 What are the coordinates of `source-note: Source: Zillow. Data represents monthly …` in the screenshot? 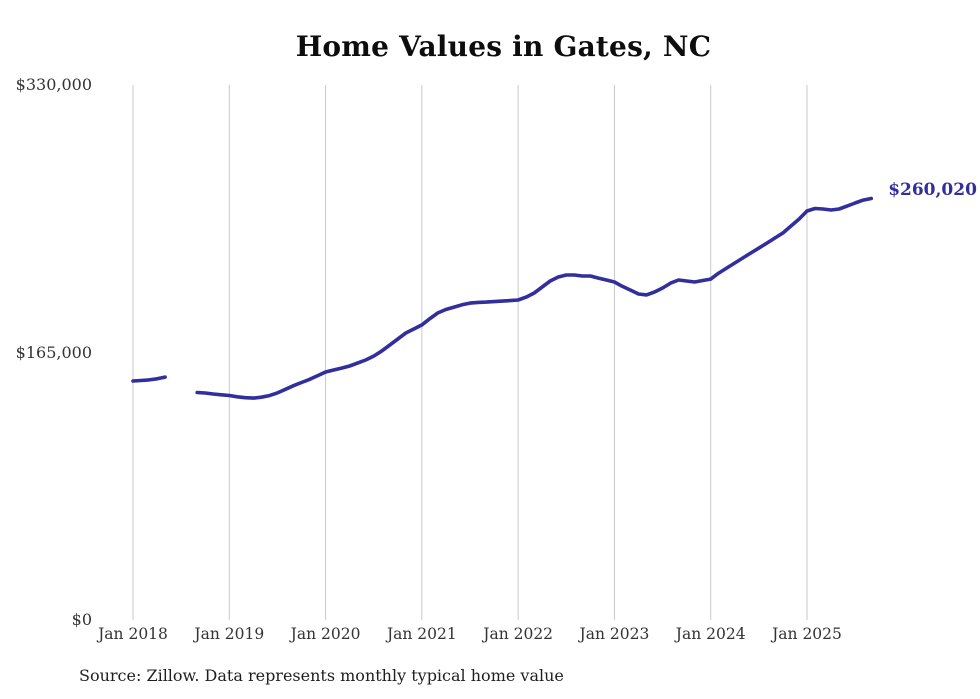 It's located at (321, 675).